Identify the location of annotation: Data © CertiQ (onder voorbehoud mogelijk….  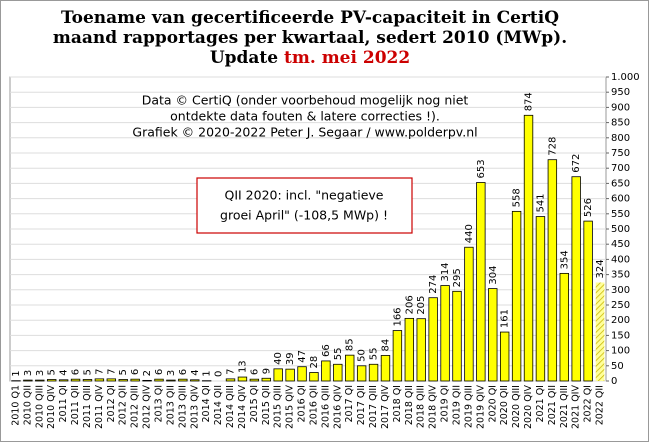
(305, 100).